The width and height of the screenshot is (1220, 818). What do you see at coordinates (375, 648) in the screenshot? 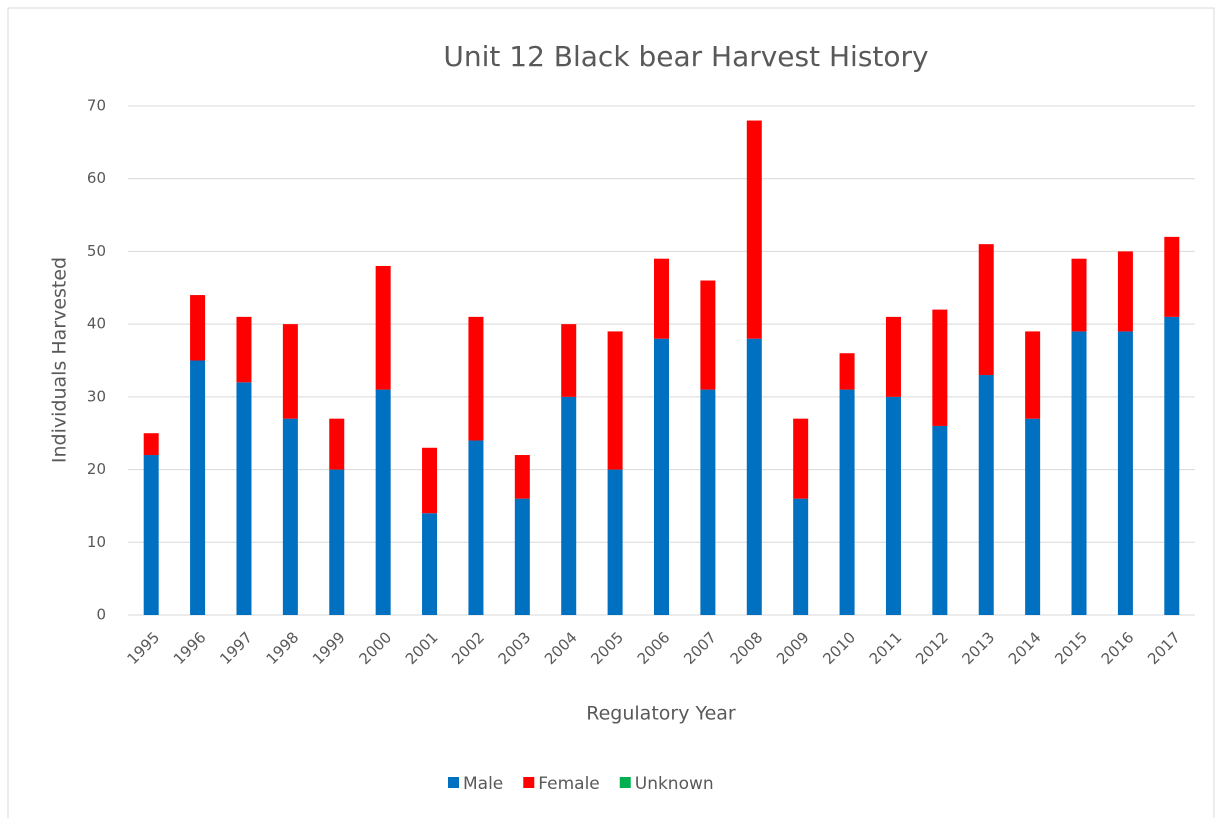
I see `x-tick-label: 2000` at bounding box center [375, 648].